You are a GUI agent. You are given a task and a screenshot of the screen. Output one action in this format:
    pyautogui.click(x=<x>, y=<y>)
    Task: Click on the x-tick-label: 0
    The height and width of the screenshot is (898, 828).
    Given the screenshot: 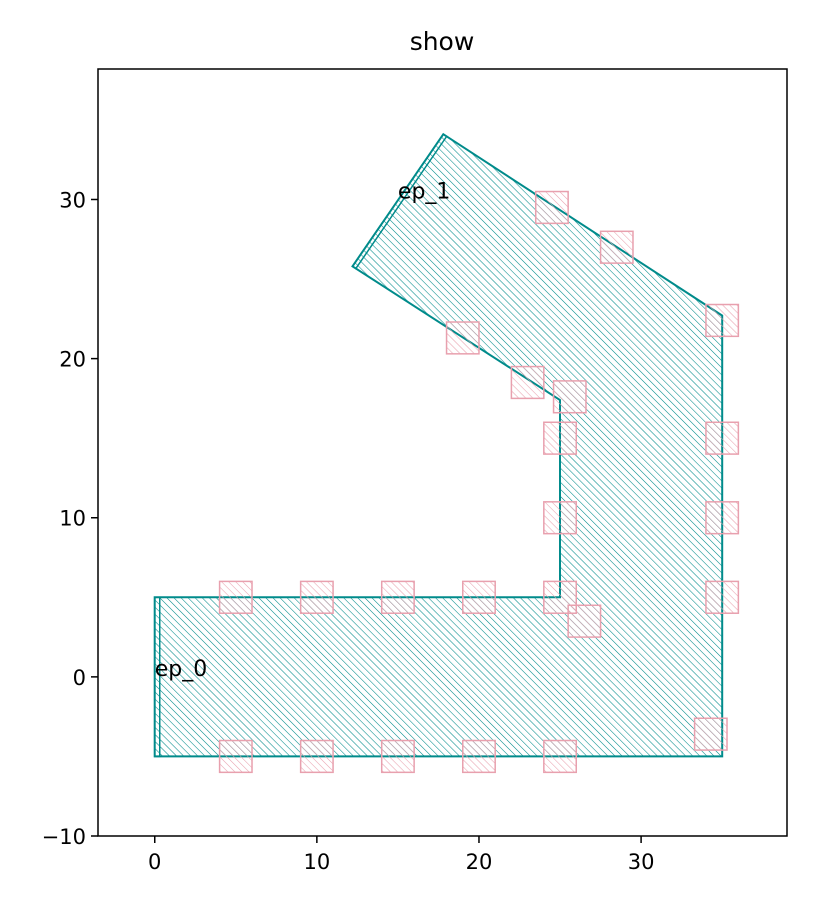 What is the action you would take?
    pyautogui.click(x=154, y=862)
    